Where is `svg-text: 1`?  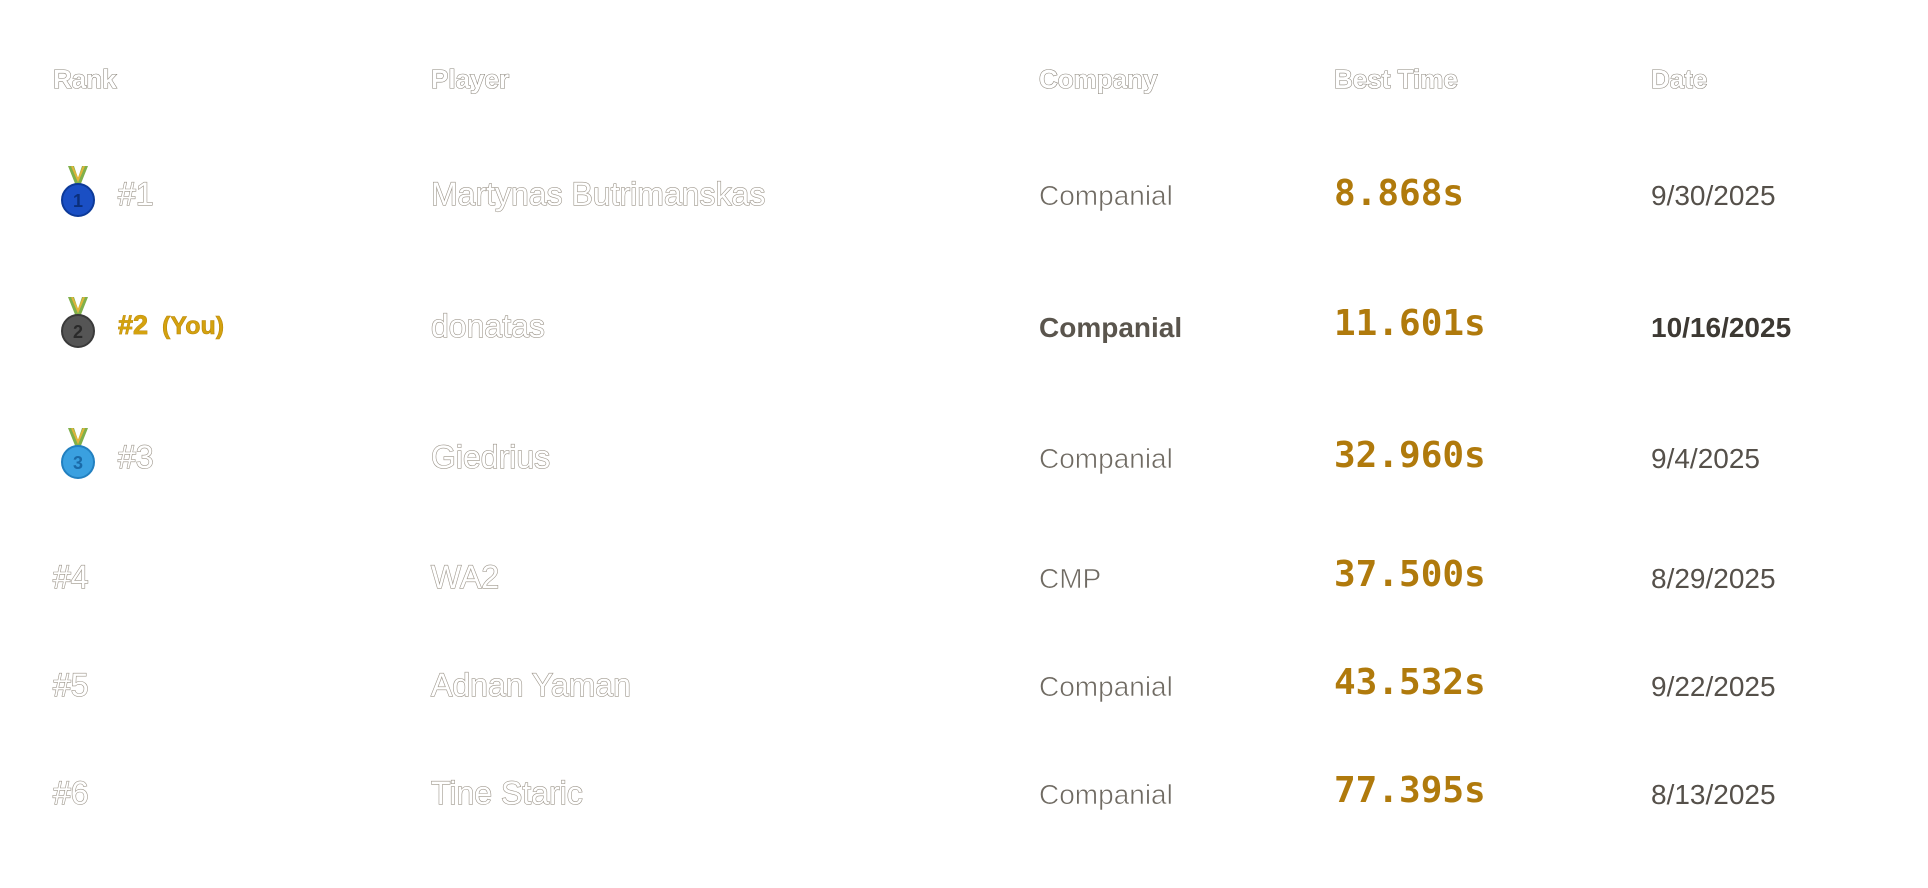 svg-text: 1 is located at coordinates (78, 201).